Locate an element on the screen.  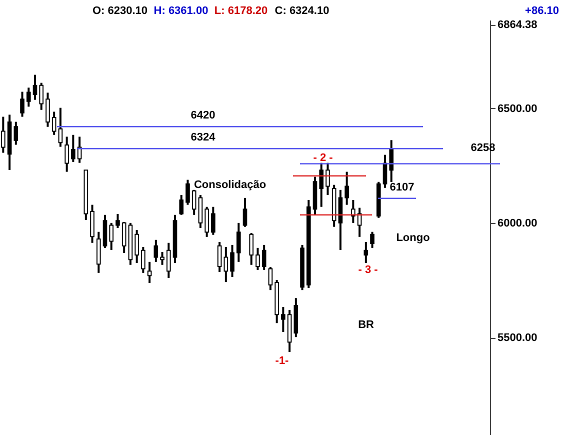
ref-line-label: 6107 is located at coordinates (402, 187).